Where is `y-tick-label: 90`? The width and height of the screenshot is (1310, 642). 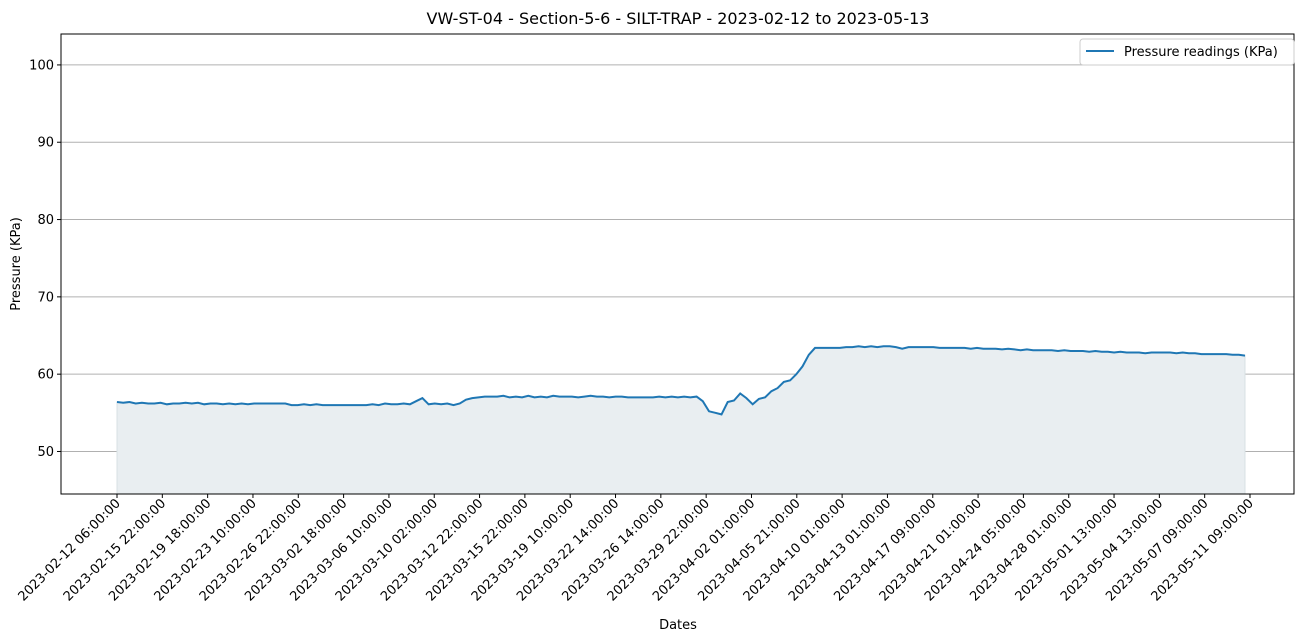 y-tick-label: 90 is located at coordinates (45, 143).